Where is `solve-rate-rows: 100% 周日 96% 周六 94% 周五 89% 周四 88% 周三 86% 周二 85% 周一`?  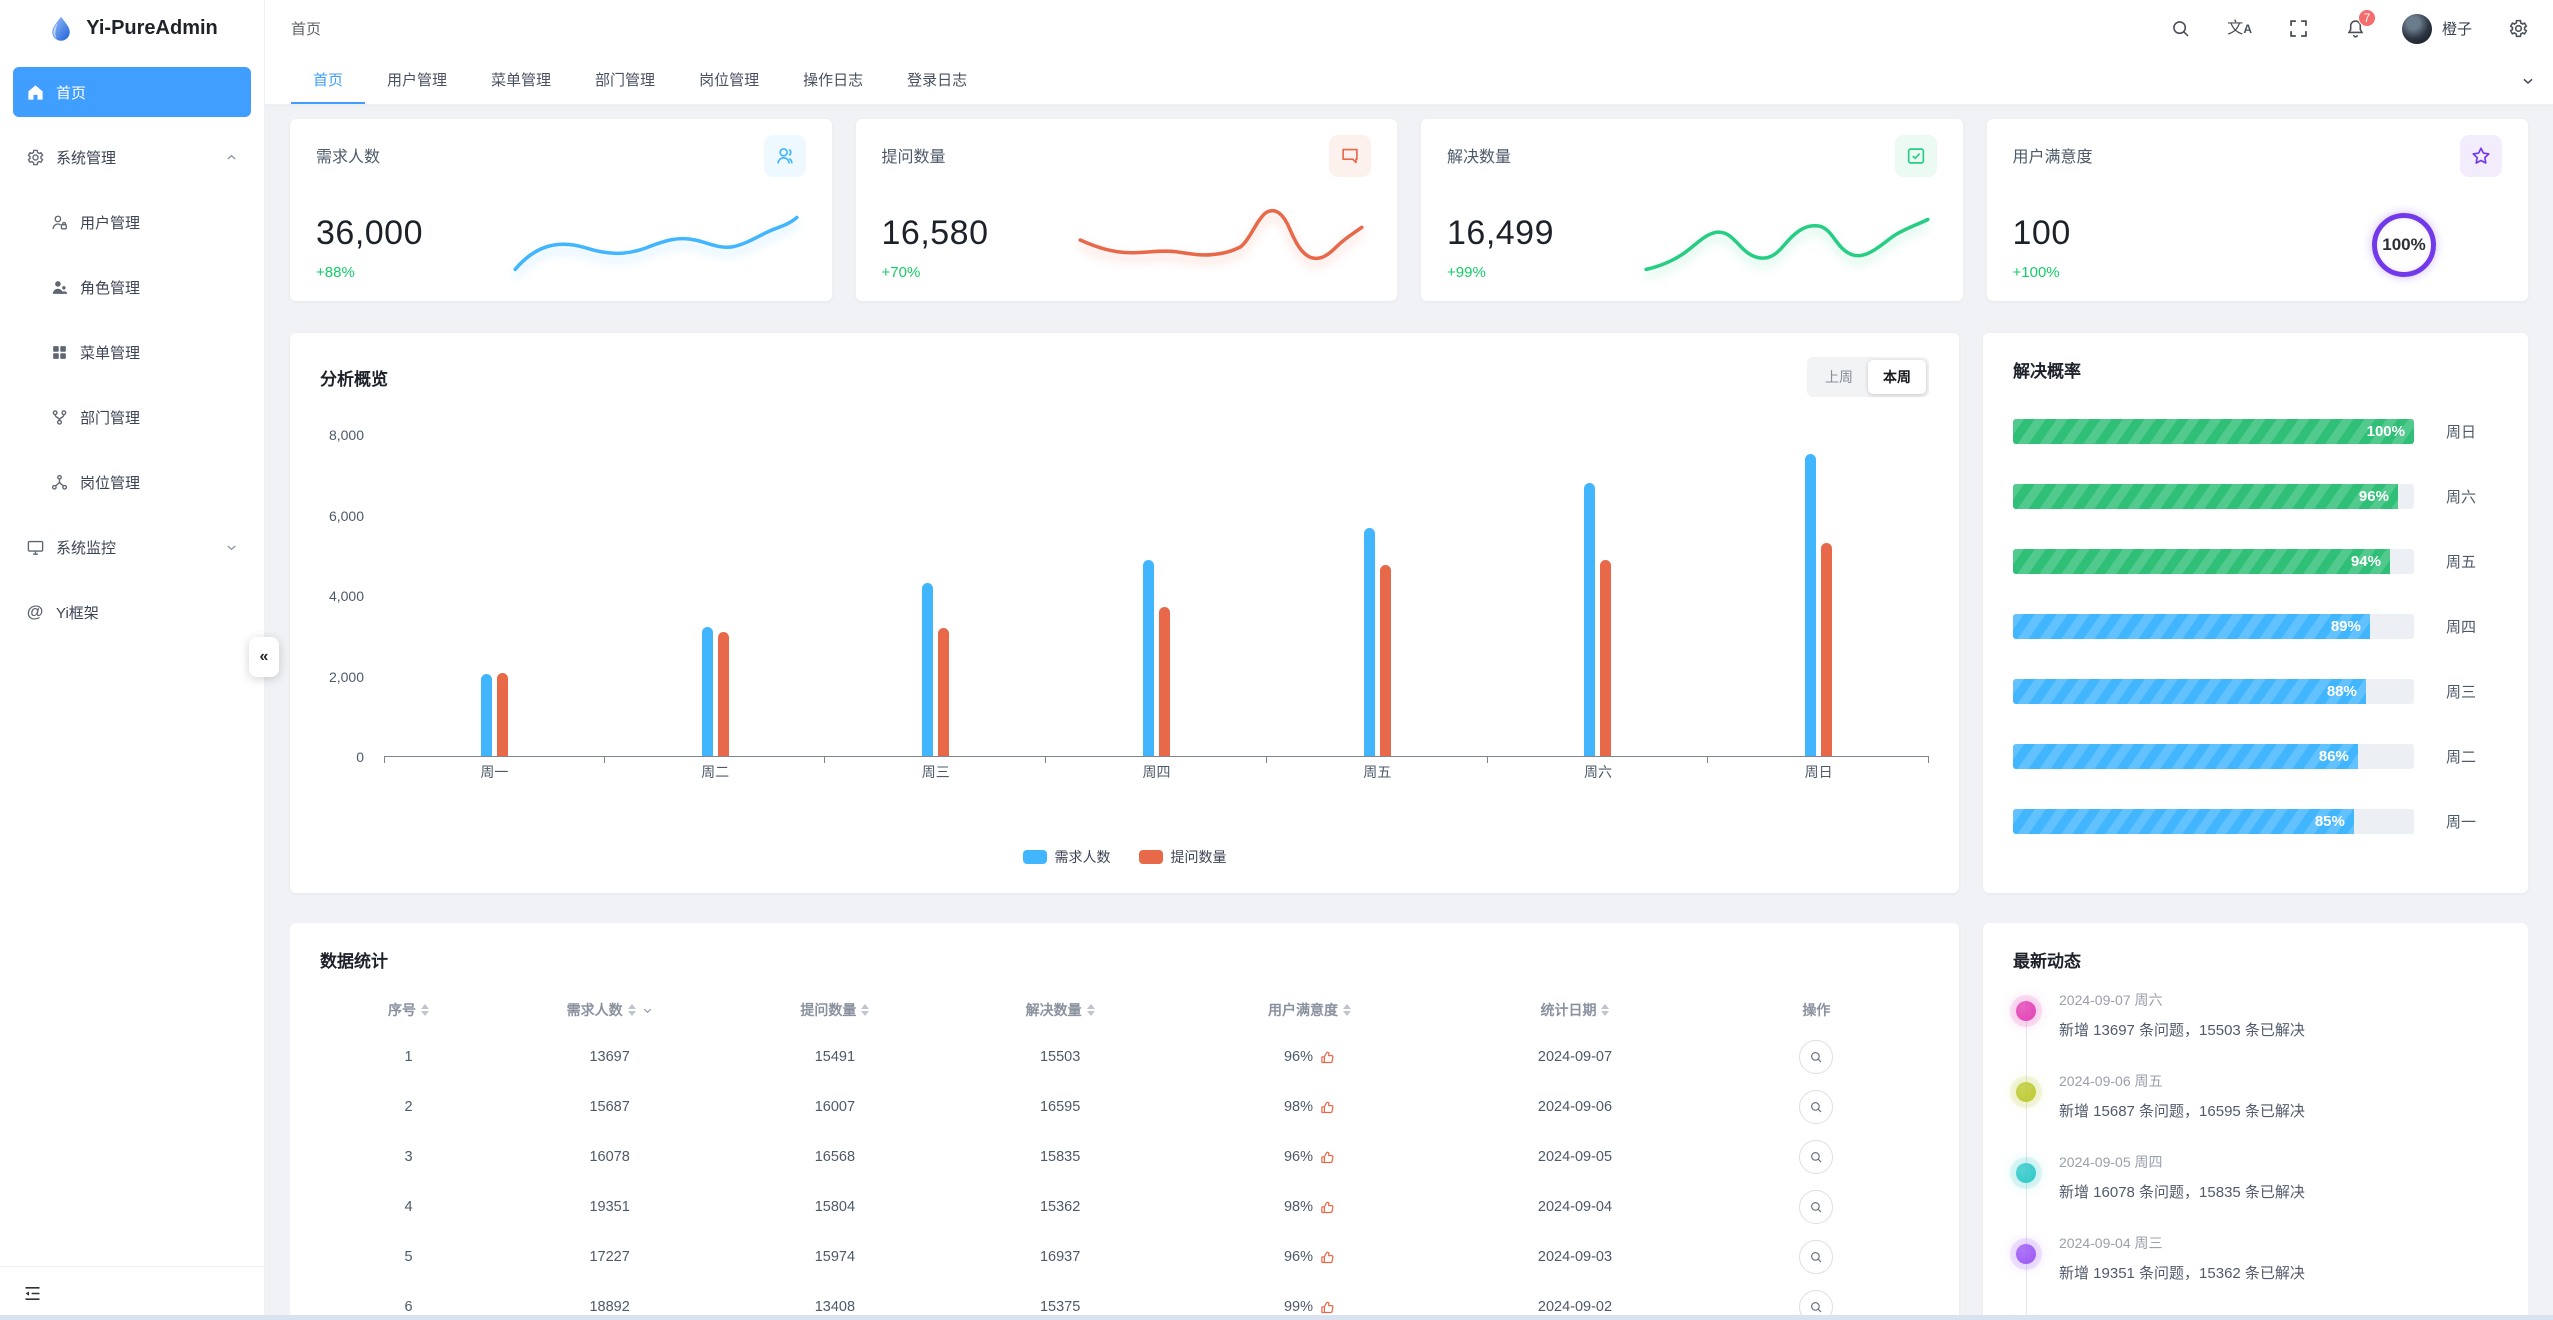 solve-rate-rows: 100% 周日 96% 周六 94% 周五 89% 周四 88% 周三 86% 周二 85% 周一 is located at coordinates (2255, 626).